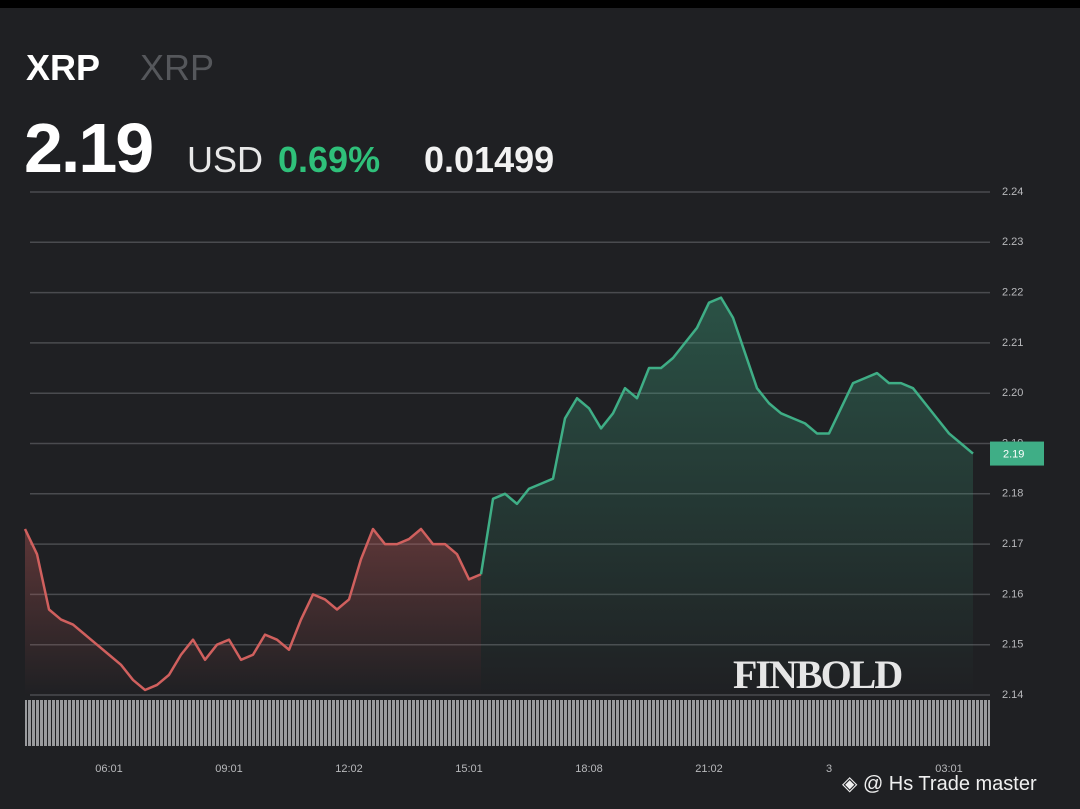  Describe the element at coordinates (1012, 494) in the screenshot. I see `y-tick-label: 2.18` at that location.